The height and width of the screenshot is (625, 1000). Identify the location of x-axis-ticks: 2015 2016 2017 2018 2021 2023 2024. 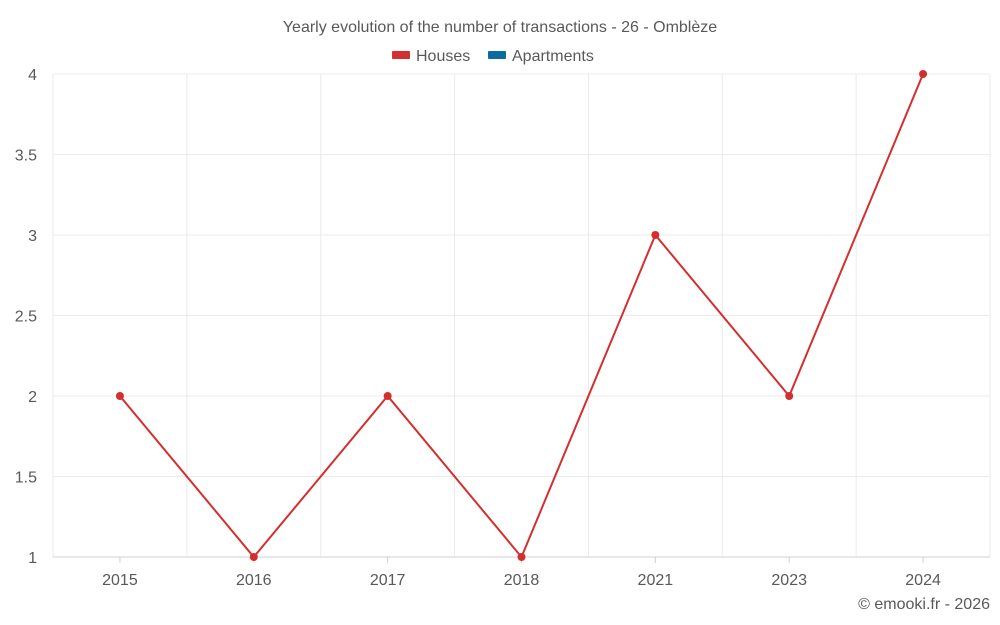
(521, 573).